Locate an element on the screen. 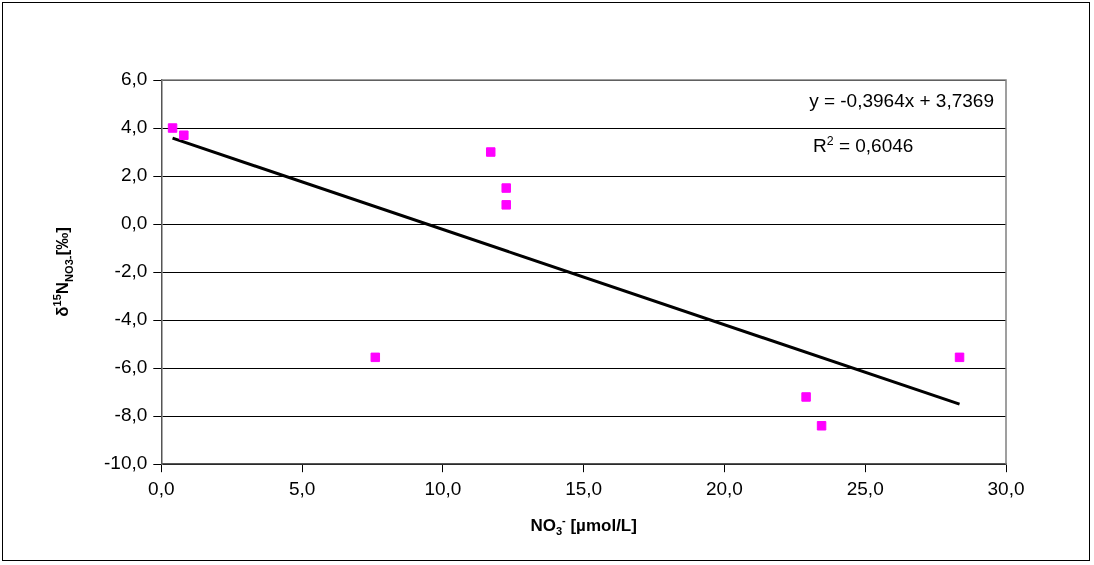  y-tick-label: -8,0 is located at coordinates (131, 415).